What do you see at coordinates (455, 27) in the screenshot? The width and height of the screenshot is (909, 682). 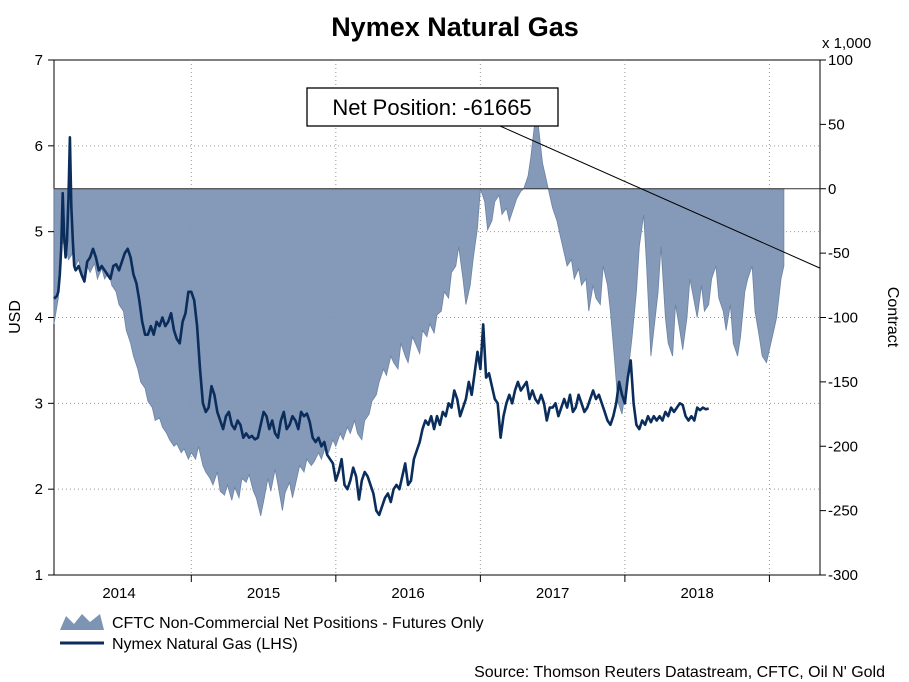 I see `chart-title: Nymex Natural Gas` at bounding box center [455, 27].